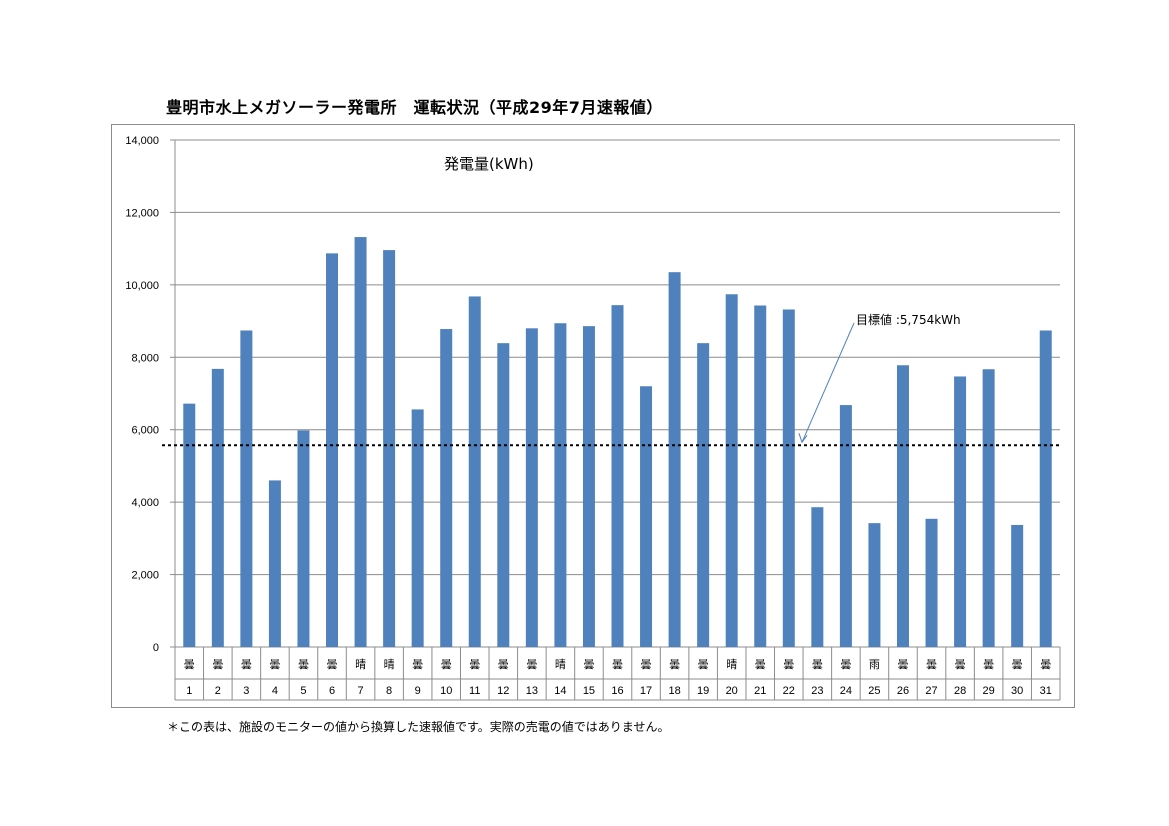 The height and width of the screenshot is (826, 1169). What do you see at coordinates (145, 431) in the screenshot?
I see `y-tick-label: 6,000` at bounding box center [145, 431].